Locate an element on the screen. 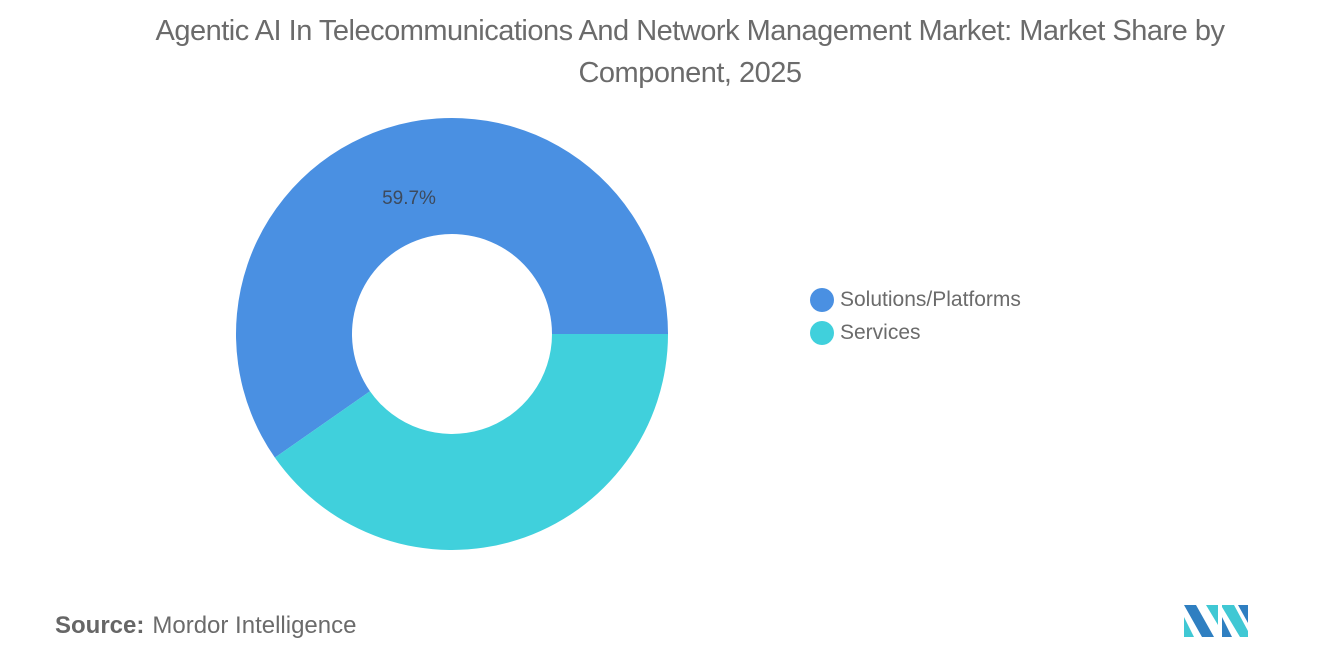 This screenshot has height=665, width=1320. legend-item-services: Services is located at coordinates (915, 332).